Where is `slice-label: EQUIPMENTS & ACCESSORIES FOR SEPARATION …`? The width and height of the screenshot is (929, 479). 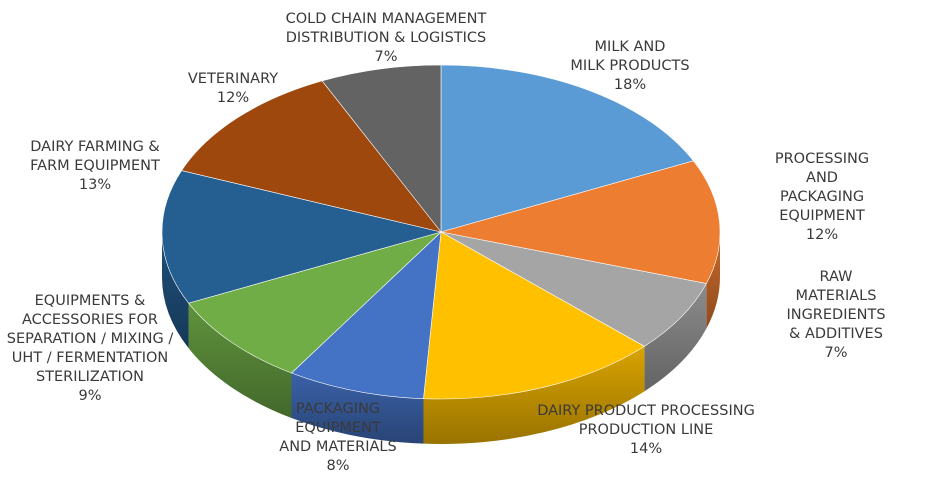
slice-label: EQUIPMENTS & ACCESSORIES FOR SEPARATION … is located at coordinates (90, 349).